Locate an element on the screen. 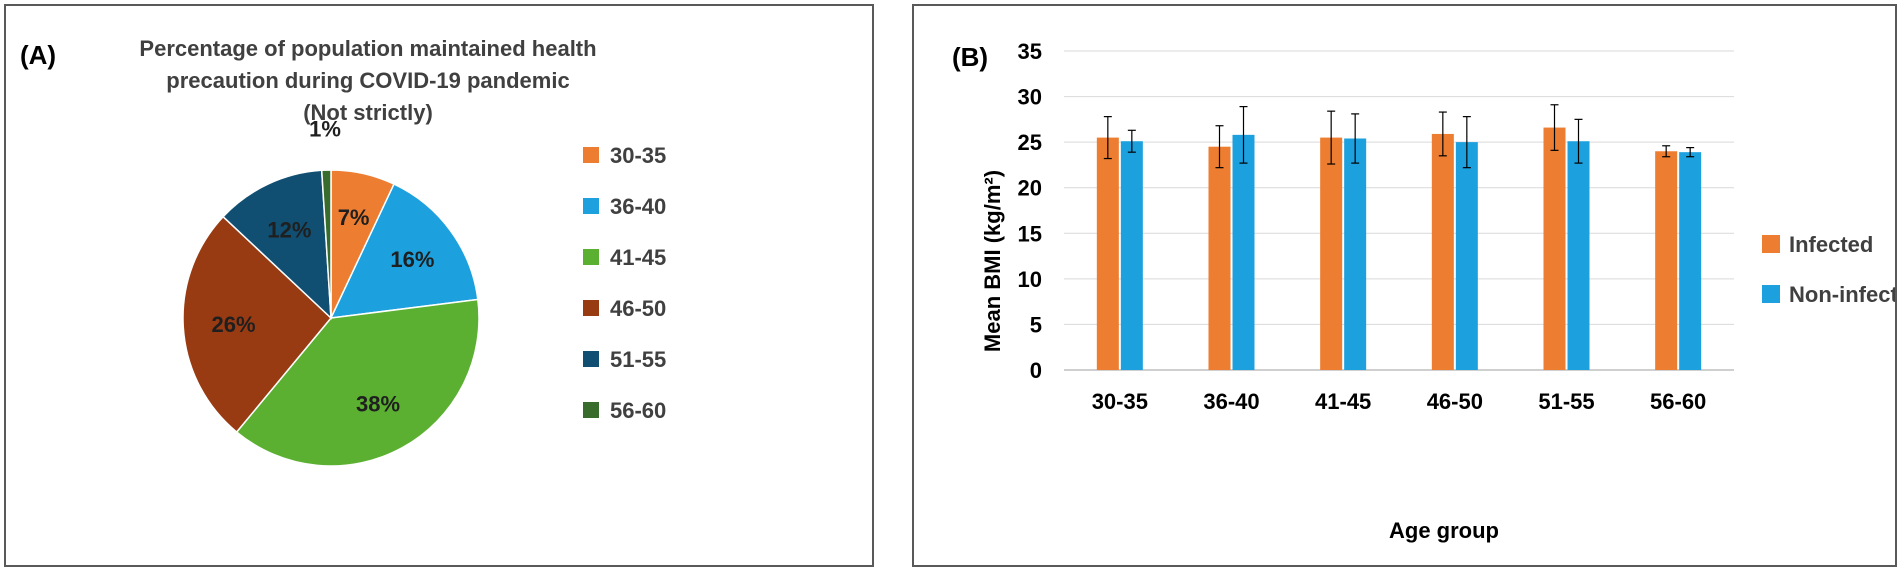 The height and width of the screenshot is (575, 1901). pie-title-line-3: (Not strictly) is located at coordinates (368, 112).